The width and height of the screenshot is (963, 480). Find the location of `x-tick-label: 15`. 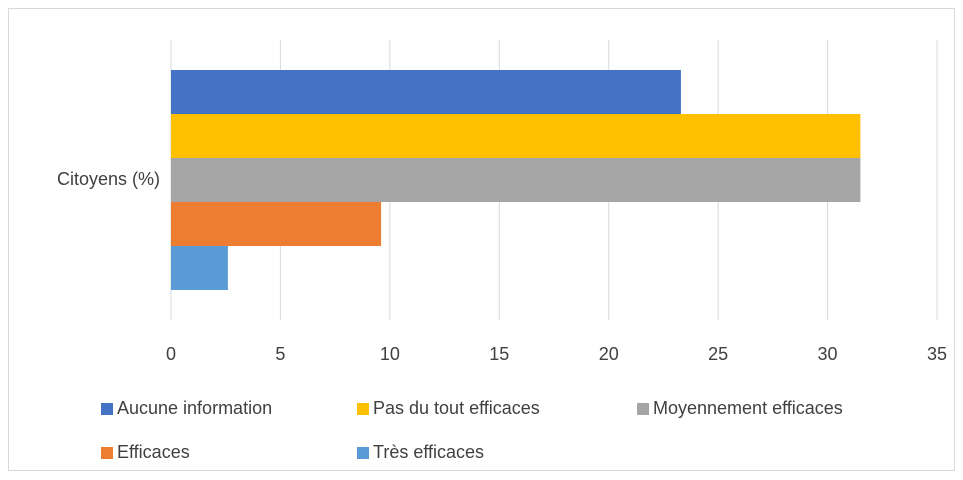

x-tick-label: 15 is located at coordinates (499, 354).